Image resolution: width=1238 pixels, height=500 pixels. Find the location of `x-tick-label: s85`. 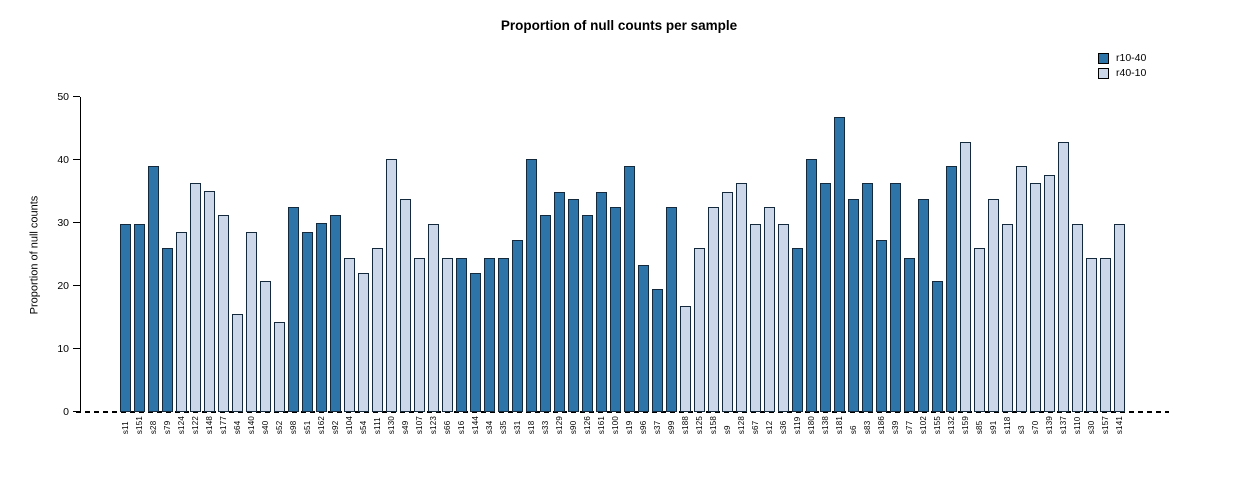

x-tick-label: s85 is located at coordinates (979, 427).